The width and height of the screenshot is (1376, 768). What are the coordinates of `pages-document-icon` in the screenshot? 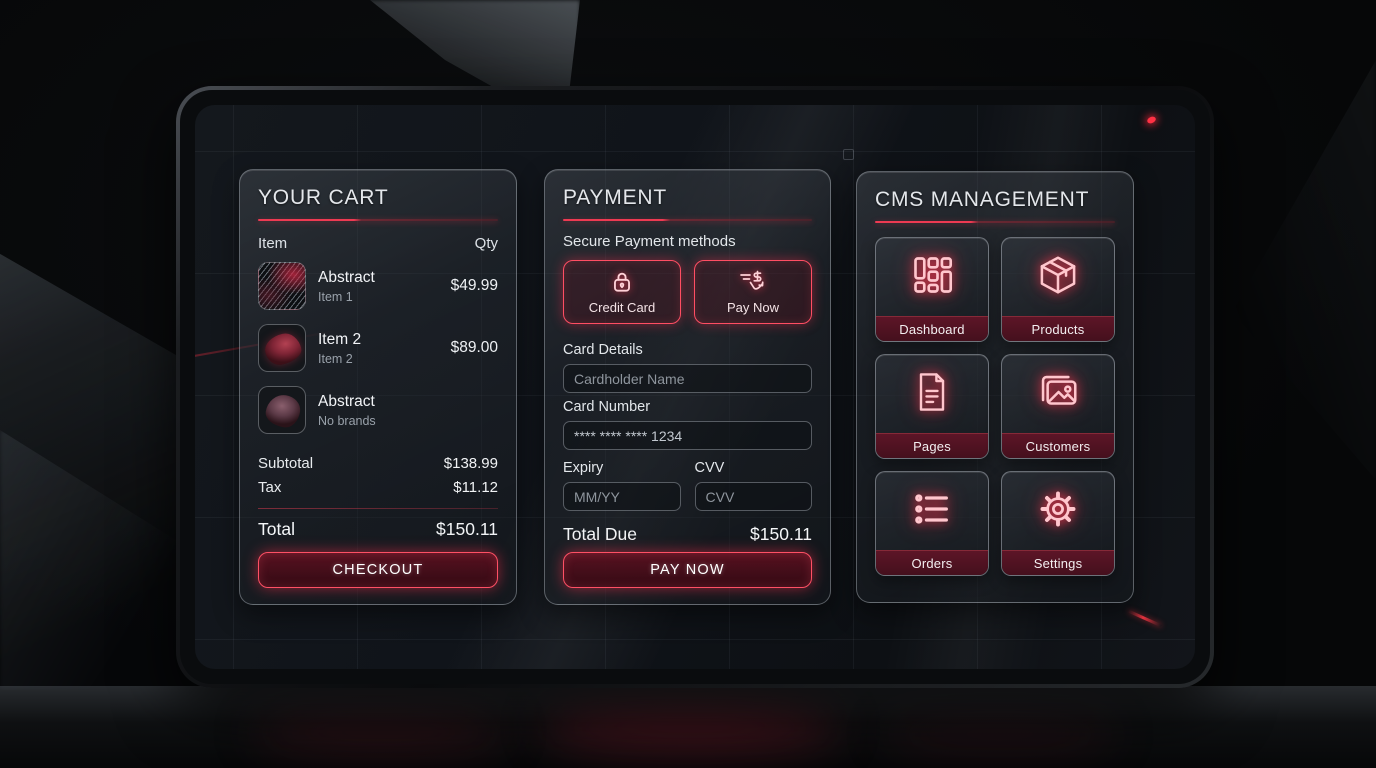 It's located at (932, 394).